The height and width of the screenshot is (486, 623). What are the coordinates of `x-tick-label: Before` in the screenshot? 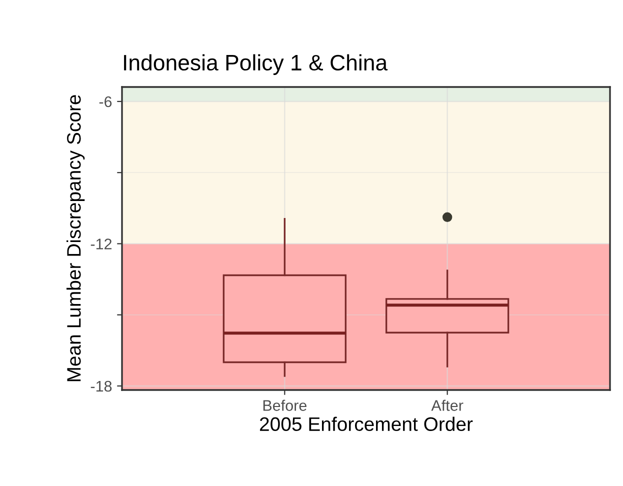 It's located at (284, 405).